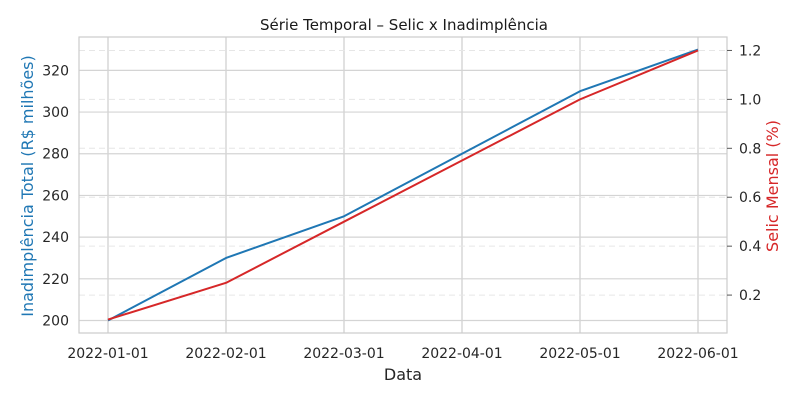 Image resolution: width=800 pixels, height=404 pixels. I want to click on y-left-tick-label: 320, so click(55, 71).